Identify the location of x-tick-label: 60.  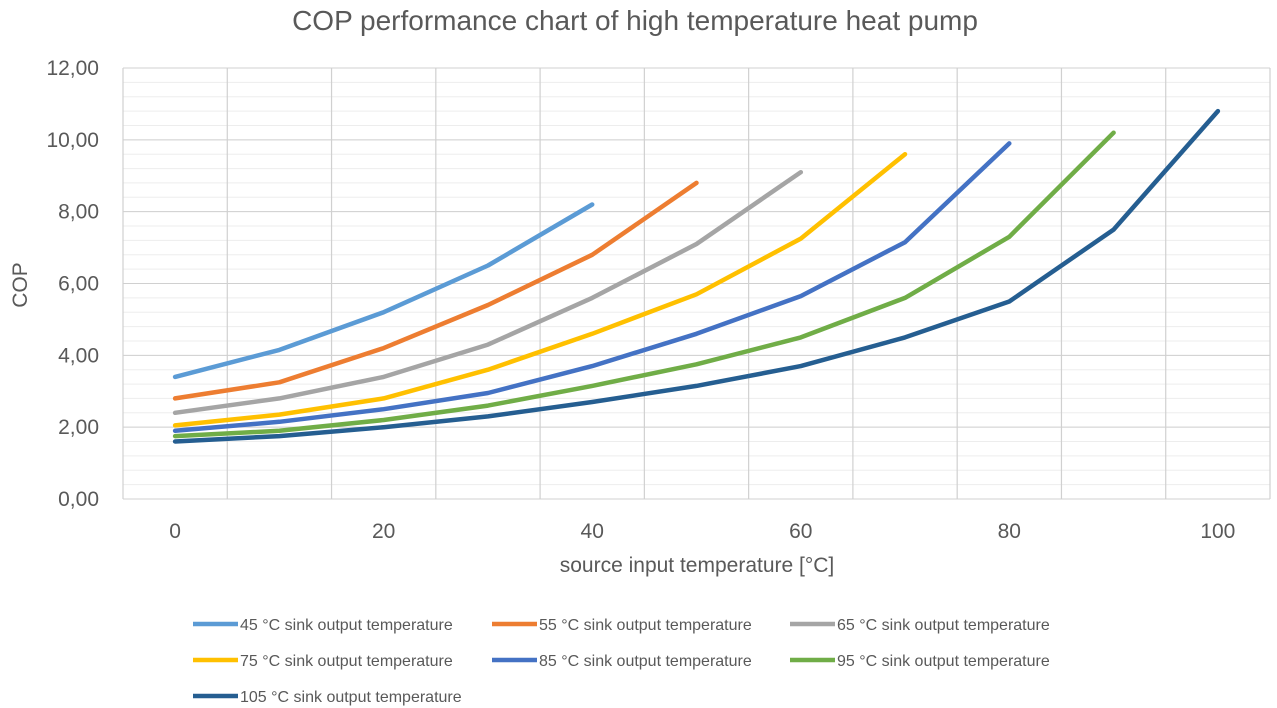
(800, 531).